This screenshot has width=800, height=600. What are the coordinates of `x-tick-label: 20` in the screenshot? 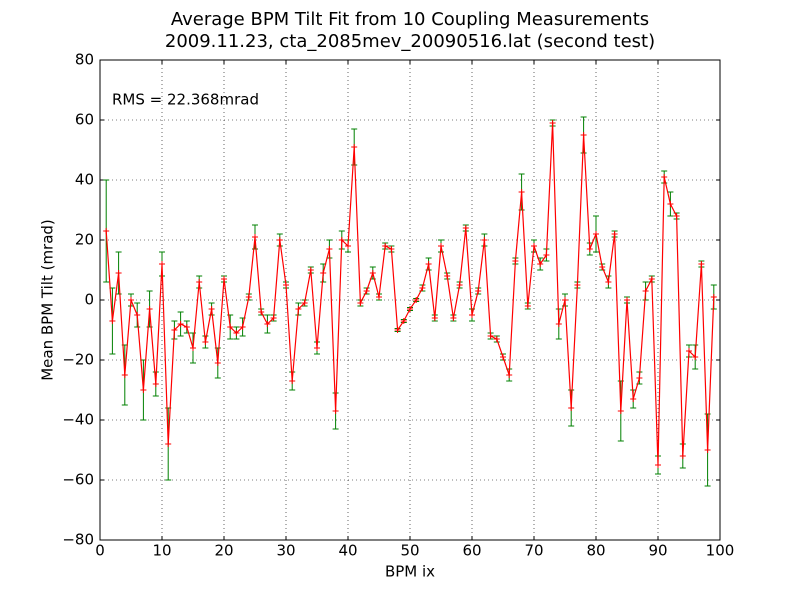 It's located at (223, 551).